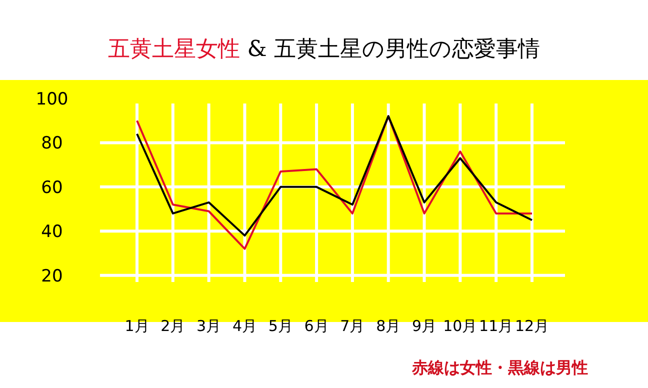  What do you see at coordinates (137, 326) in the screenshot?
I see `x-tick-label: 1月` at bounding box center [137, 326].